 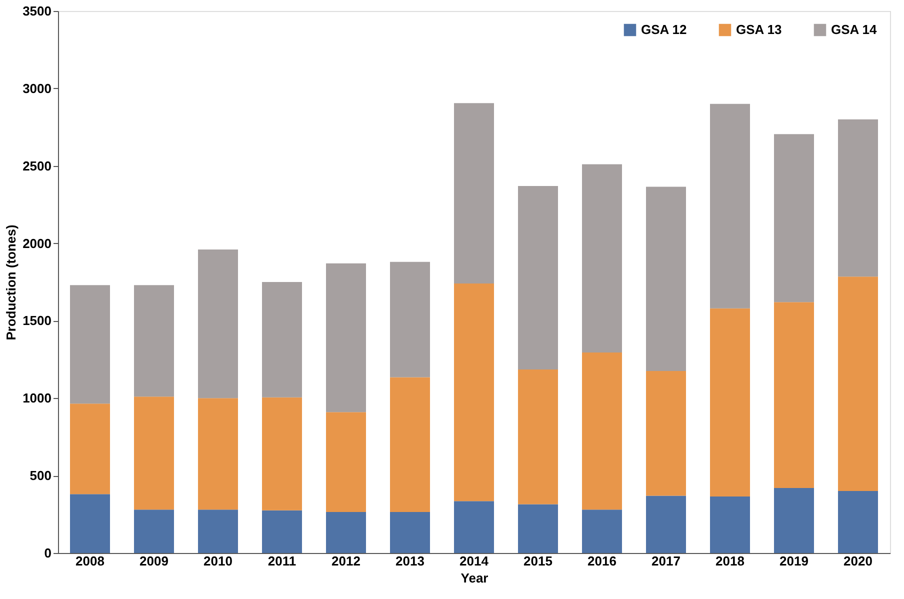 What do you see at coordinates (154, 561) in the screenshot?
I see `x-tick-label: 2009` at bounding box center [154, 561].